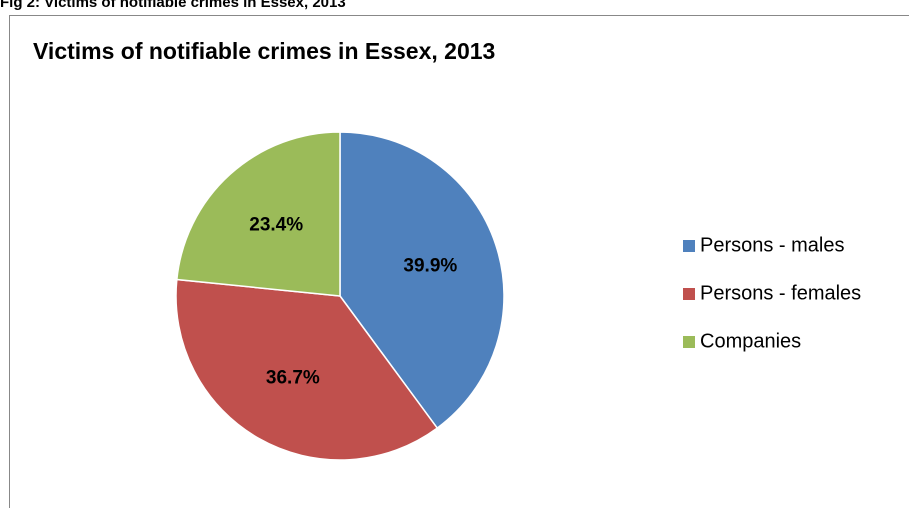 The width and height of the screenshot is (909, 508). Describe the element at coordinates (293, 378) in the screenshot. I see `data-label: 36.7%` at that location.